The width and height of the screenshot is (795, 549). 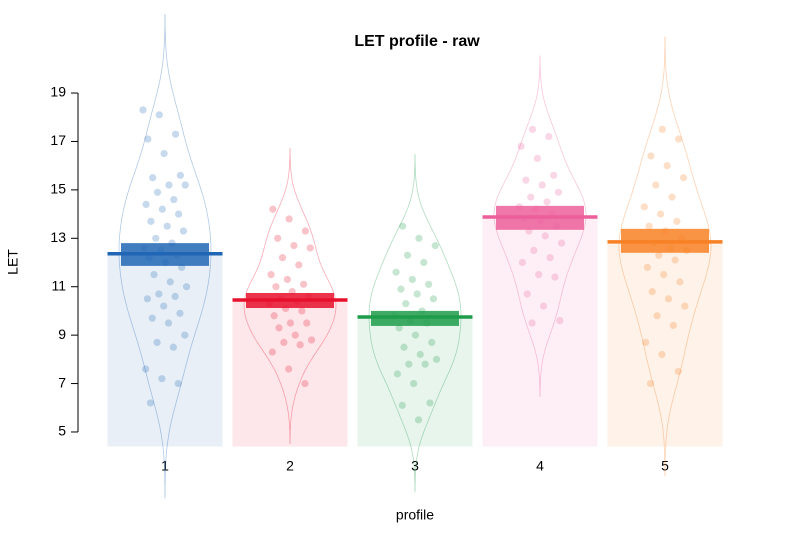 I want to click on y-tick-label: 15, so click(x=58, y=189).